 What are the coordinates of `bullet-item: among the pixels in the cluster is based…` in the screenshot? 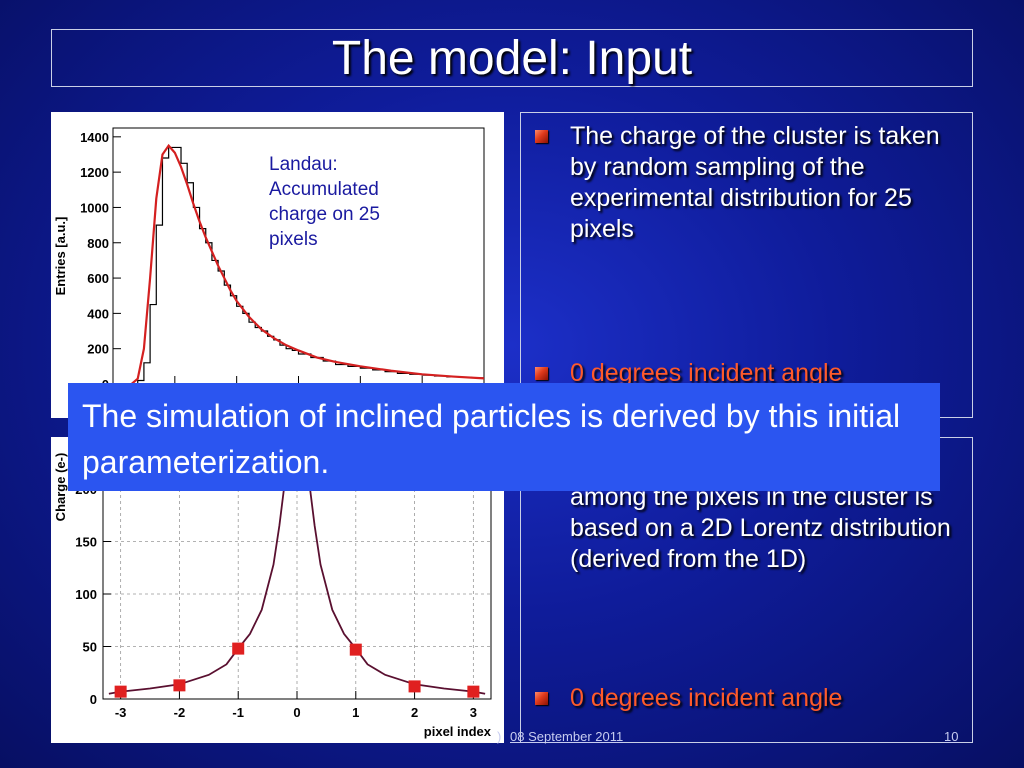 It's located at (745, 528).